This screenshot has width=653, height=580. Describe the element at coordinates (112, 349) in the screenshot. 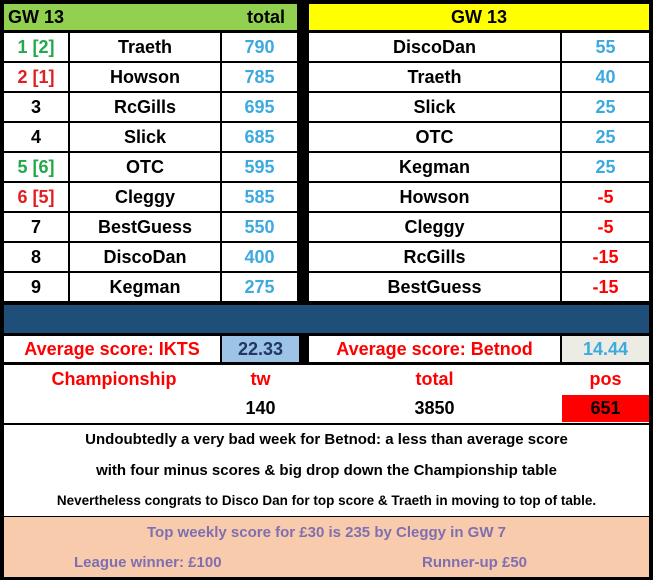

I see `ikts-average-label: Average score: IKTS` at that location.